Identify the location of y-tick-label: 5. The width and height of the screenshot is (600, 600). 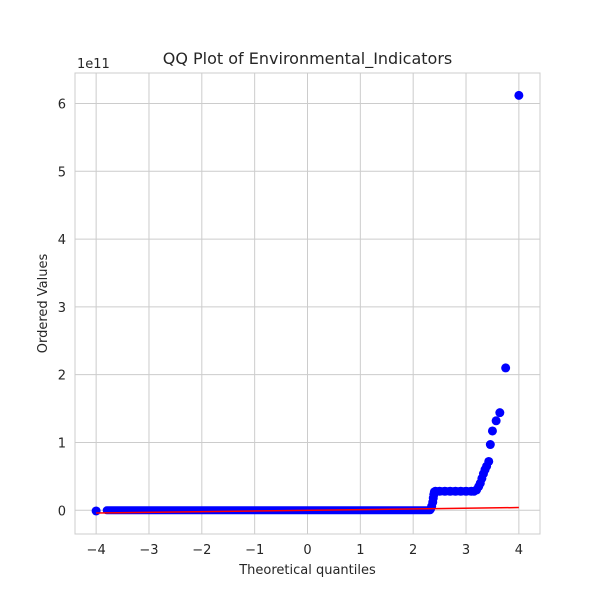
(62, 172).